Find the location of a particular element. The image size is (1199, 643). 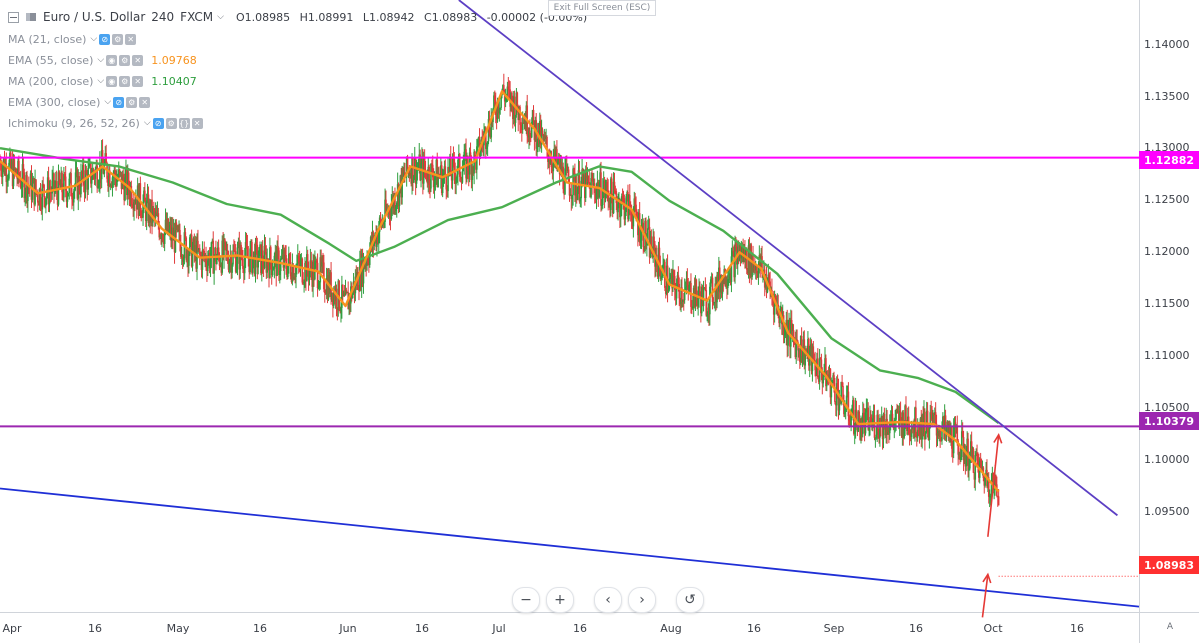

exit-fullscreen-button: Exit Full Screen (ESC) is located at coordinates (602, 8).